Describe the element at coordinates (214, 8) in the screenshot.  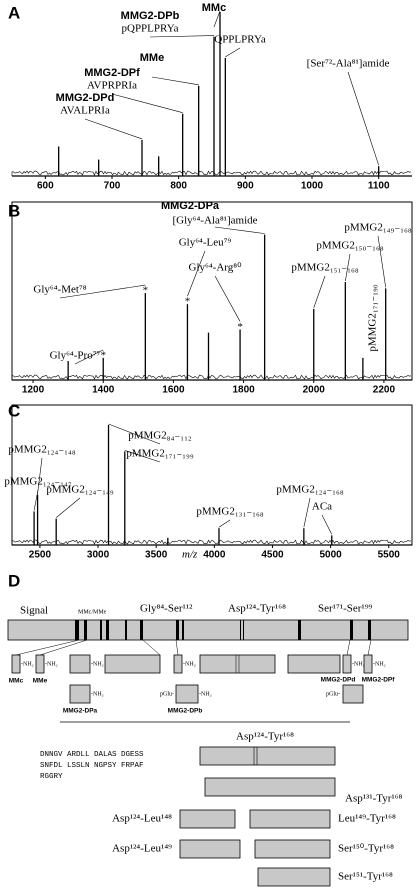
I see `peak-name: MMc` at that location.